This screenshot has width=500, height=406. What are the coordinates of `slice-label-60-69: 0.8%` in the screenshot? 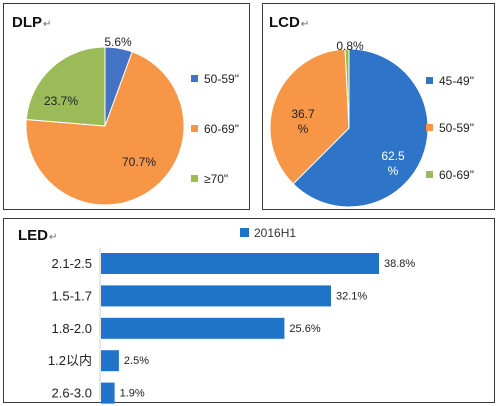 It's located at (350, 46).